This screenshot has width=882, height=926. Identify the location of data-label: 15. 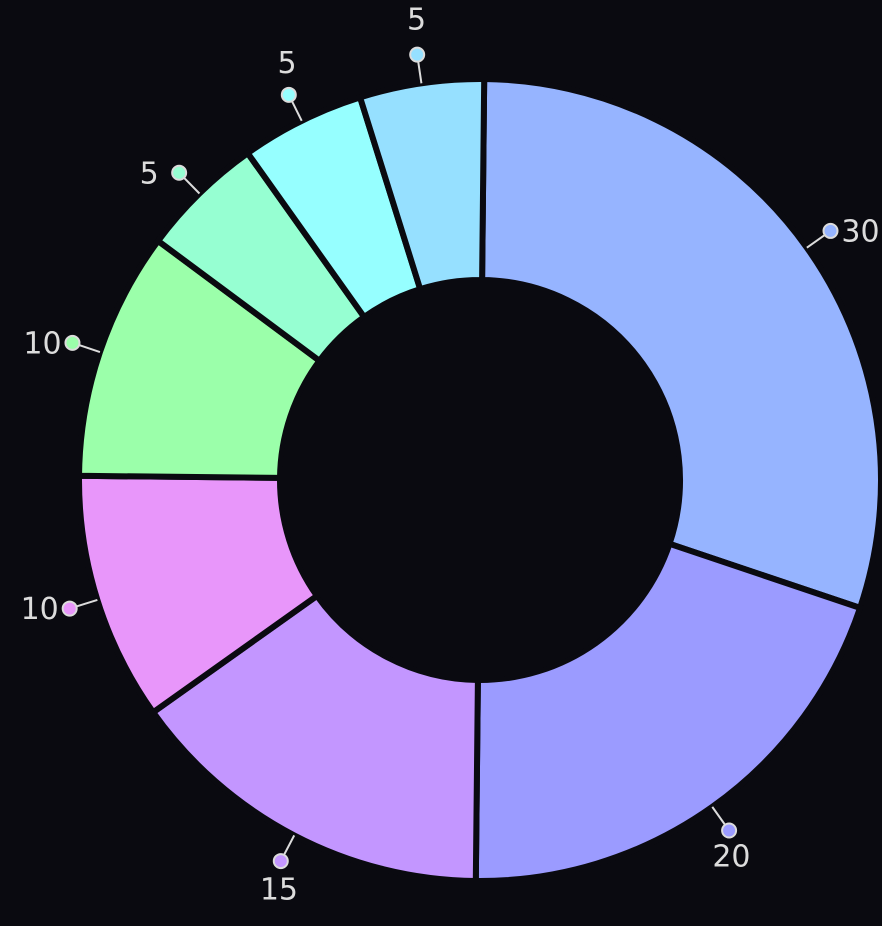
(279, 890).